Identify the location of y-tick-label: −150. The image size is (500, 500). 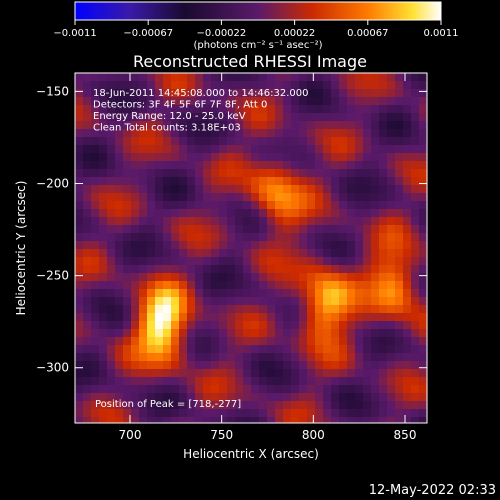
(52, 91).